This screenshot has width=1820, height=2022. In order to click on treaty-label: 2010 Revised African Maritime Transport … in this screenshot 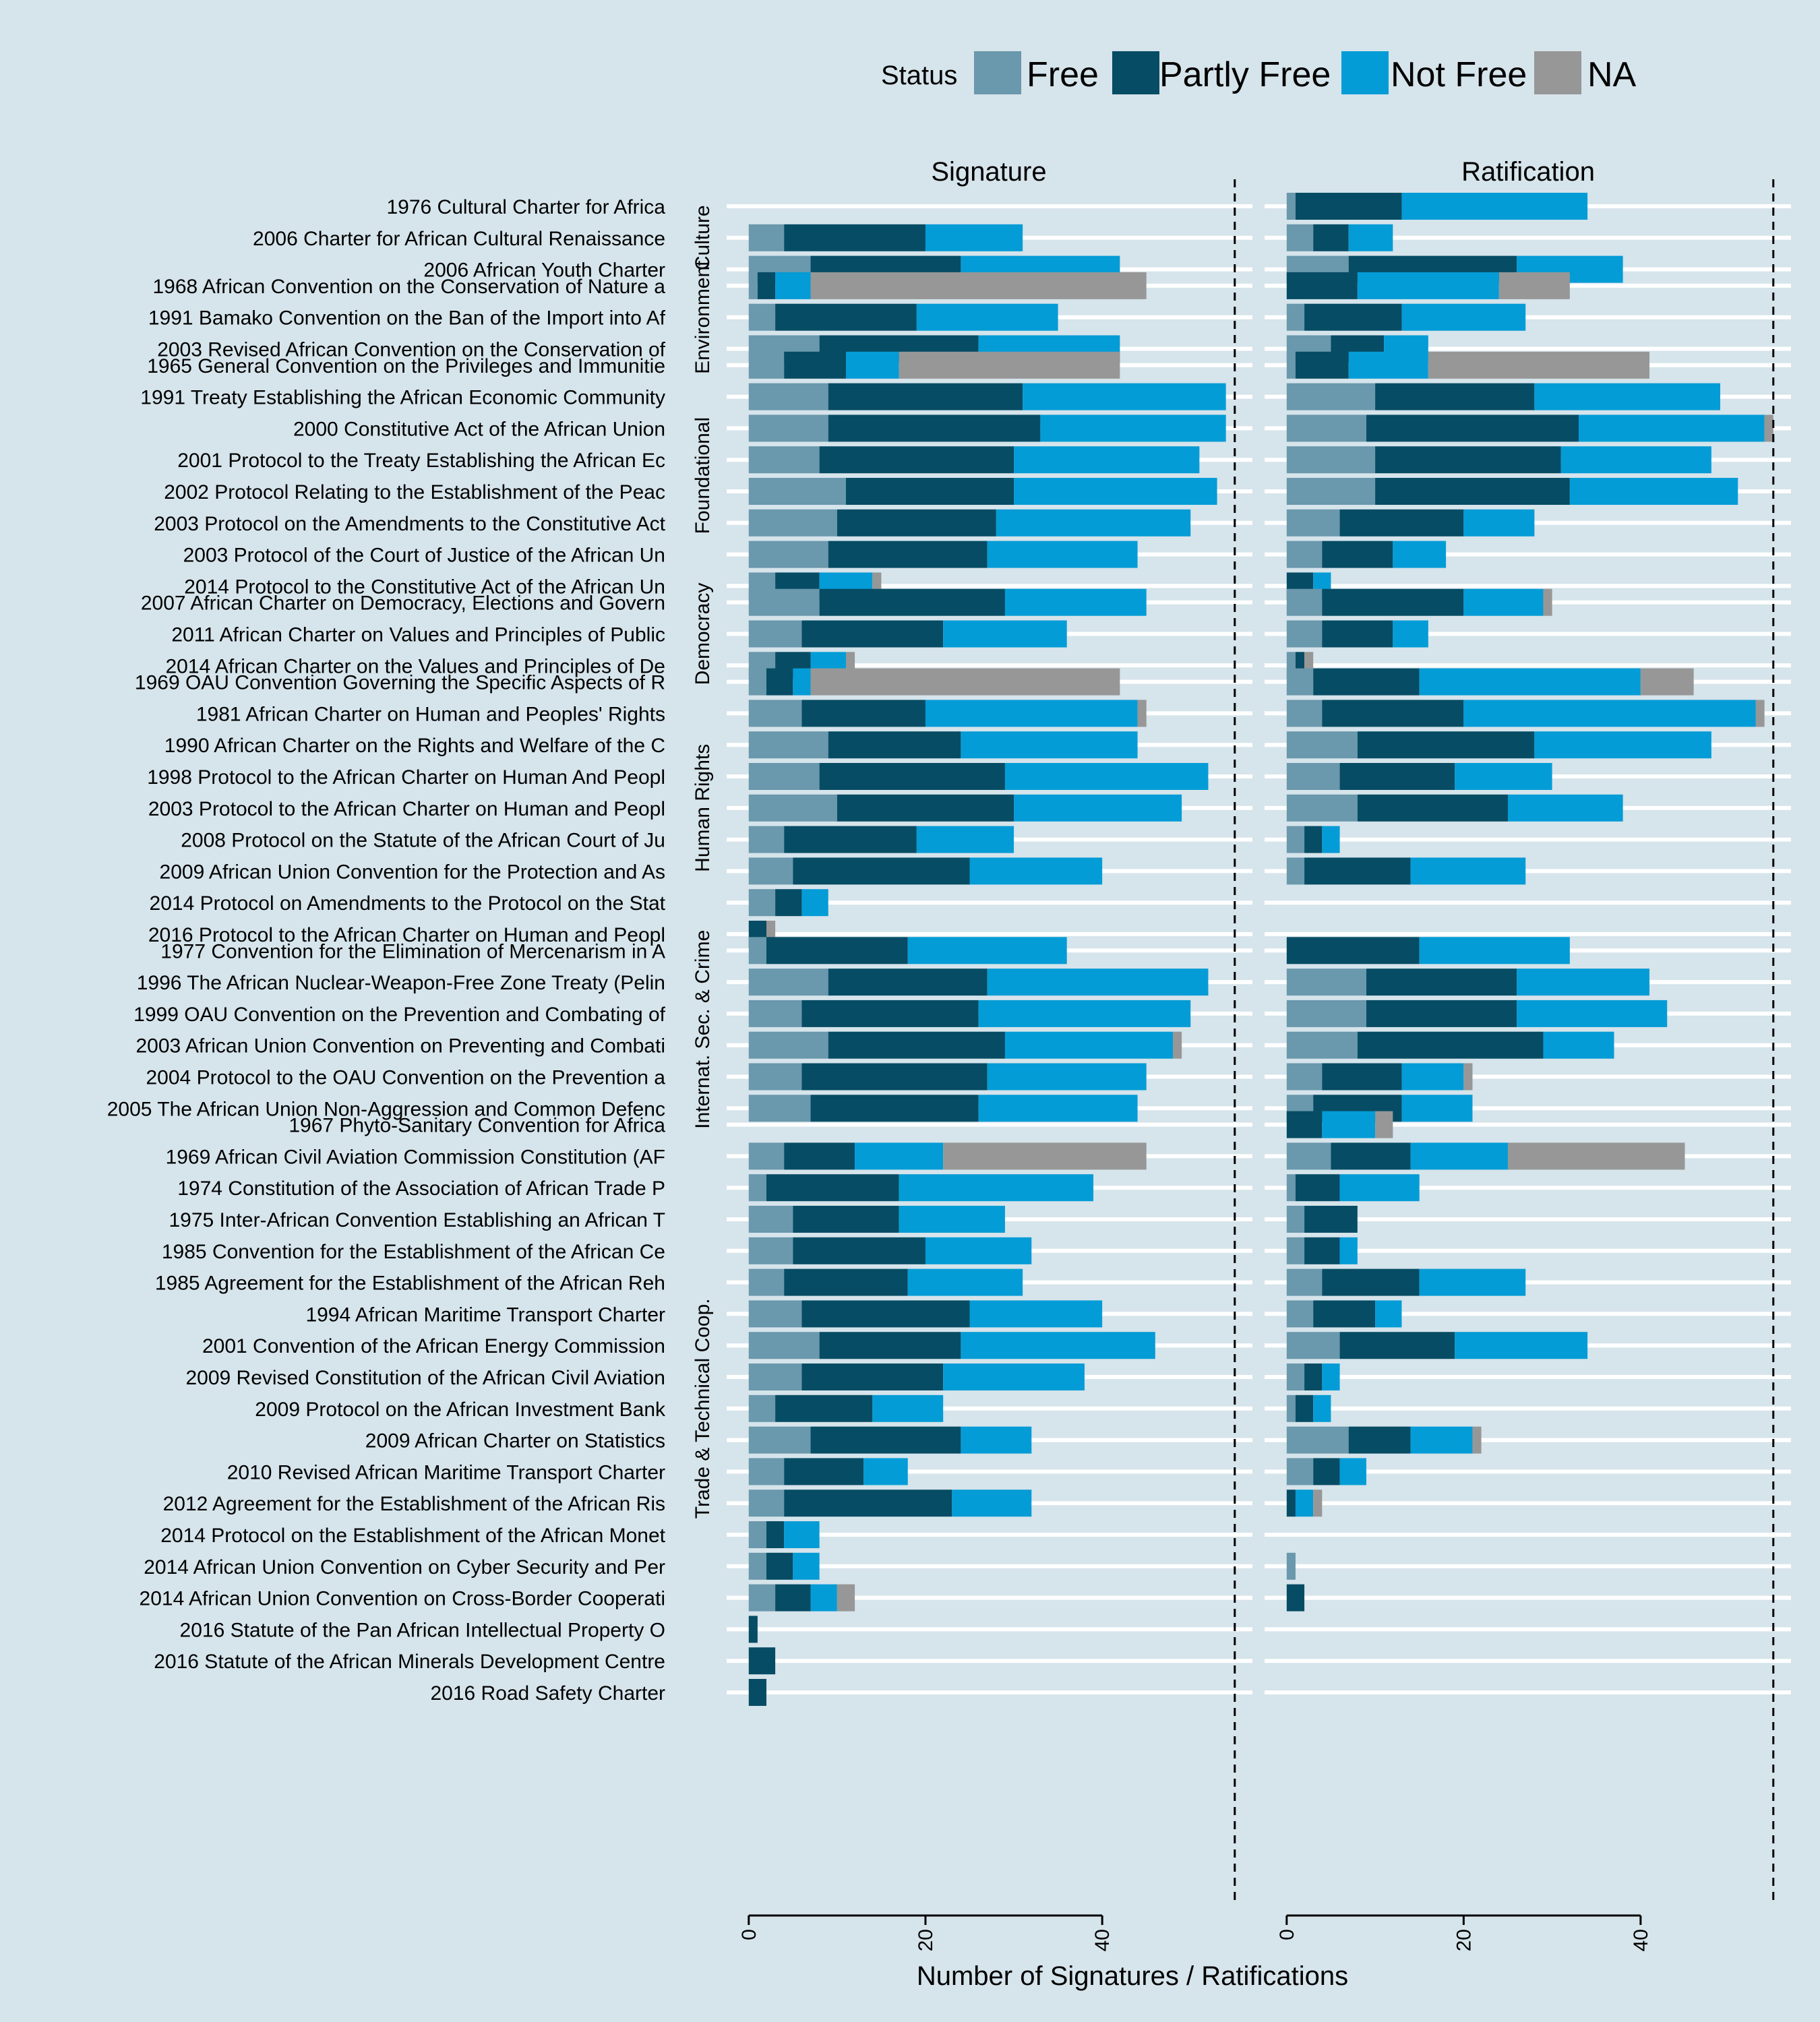, I will do `click(446, 1472)`.